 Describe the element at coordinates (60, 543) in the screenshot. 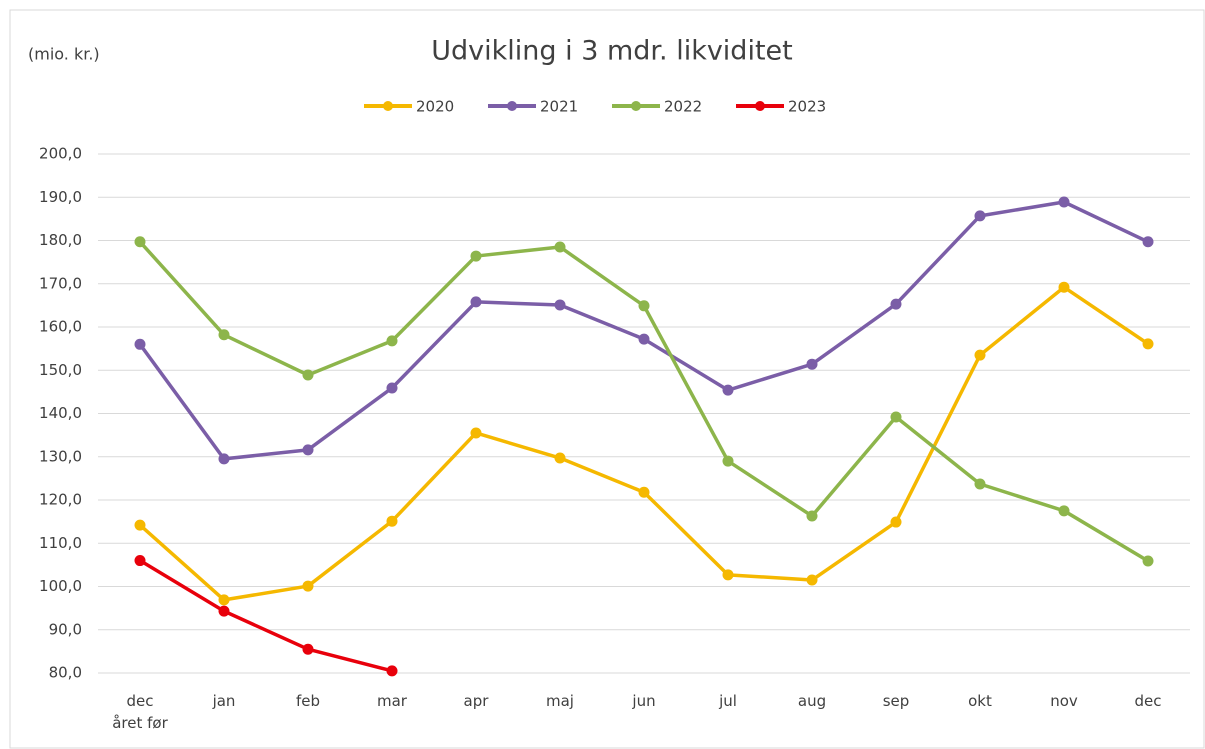

I see `y-tick-label: 110,0` at that location.